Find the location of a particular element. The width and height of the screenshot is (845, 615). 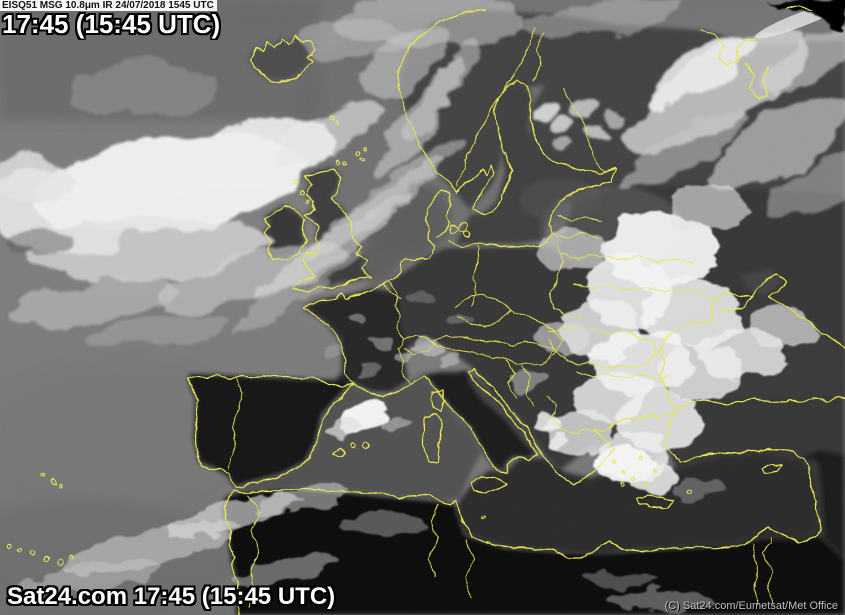

bulletin-header: EISQ51 MSG 10.8μm IR 24/07/2018 1545 UTC is located at coordinates (108, 5).